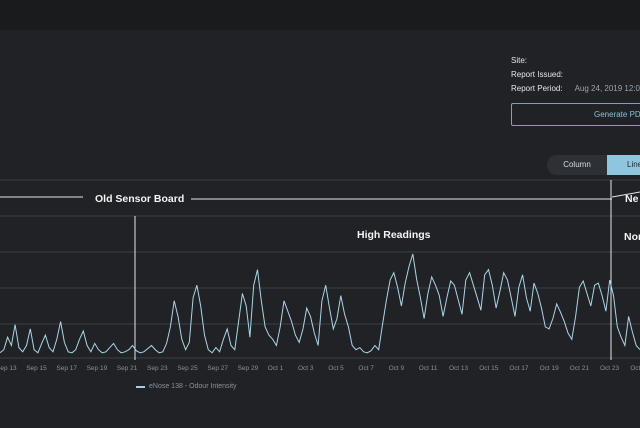  Describe the element at coordinates (580, 368) in the screenshot. I see `x-tick-label: Oct 21` at that location.